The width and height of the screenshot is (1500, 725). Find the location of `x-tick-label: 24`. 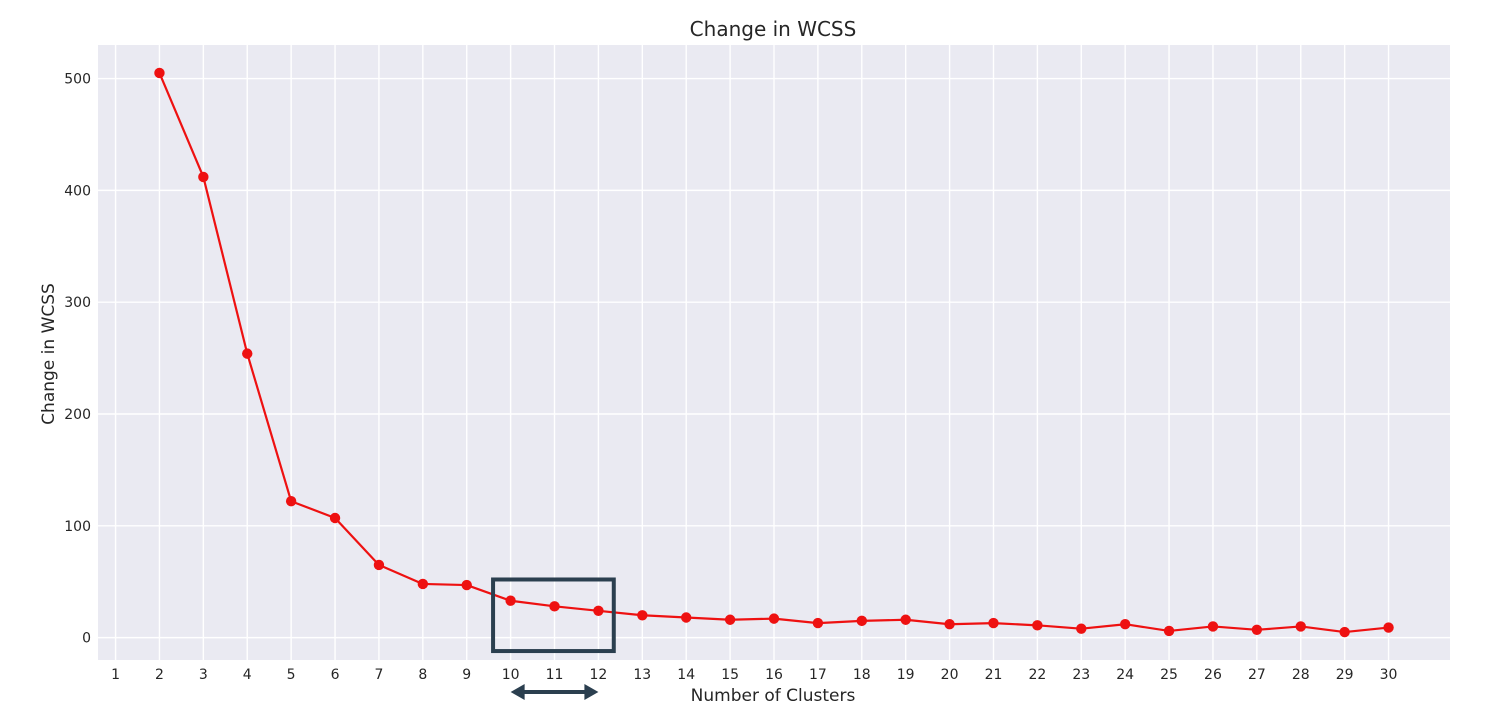

x-tick-label: 24 is located at coordinates (1125, 675).